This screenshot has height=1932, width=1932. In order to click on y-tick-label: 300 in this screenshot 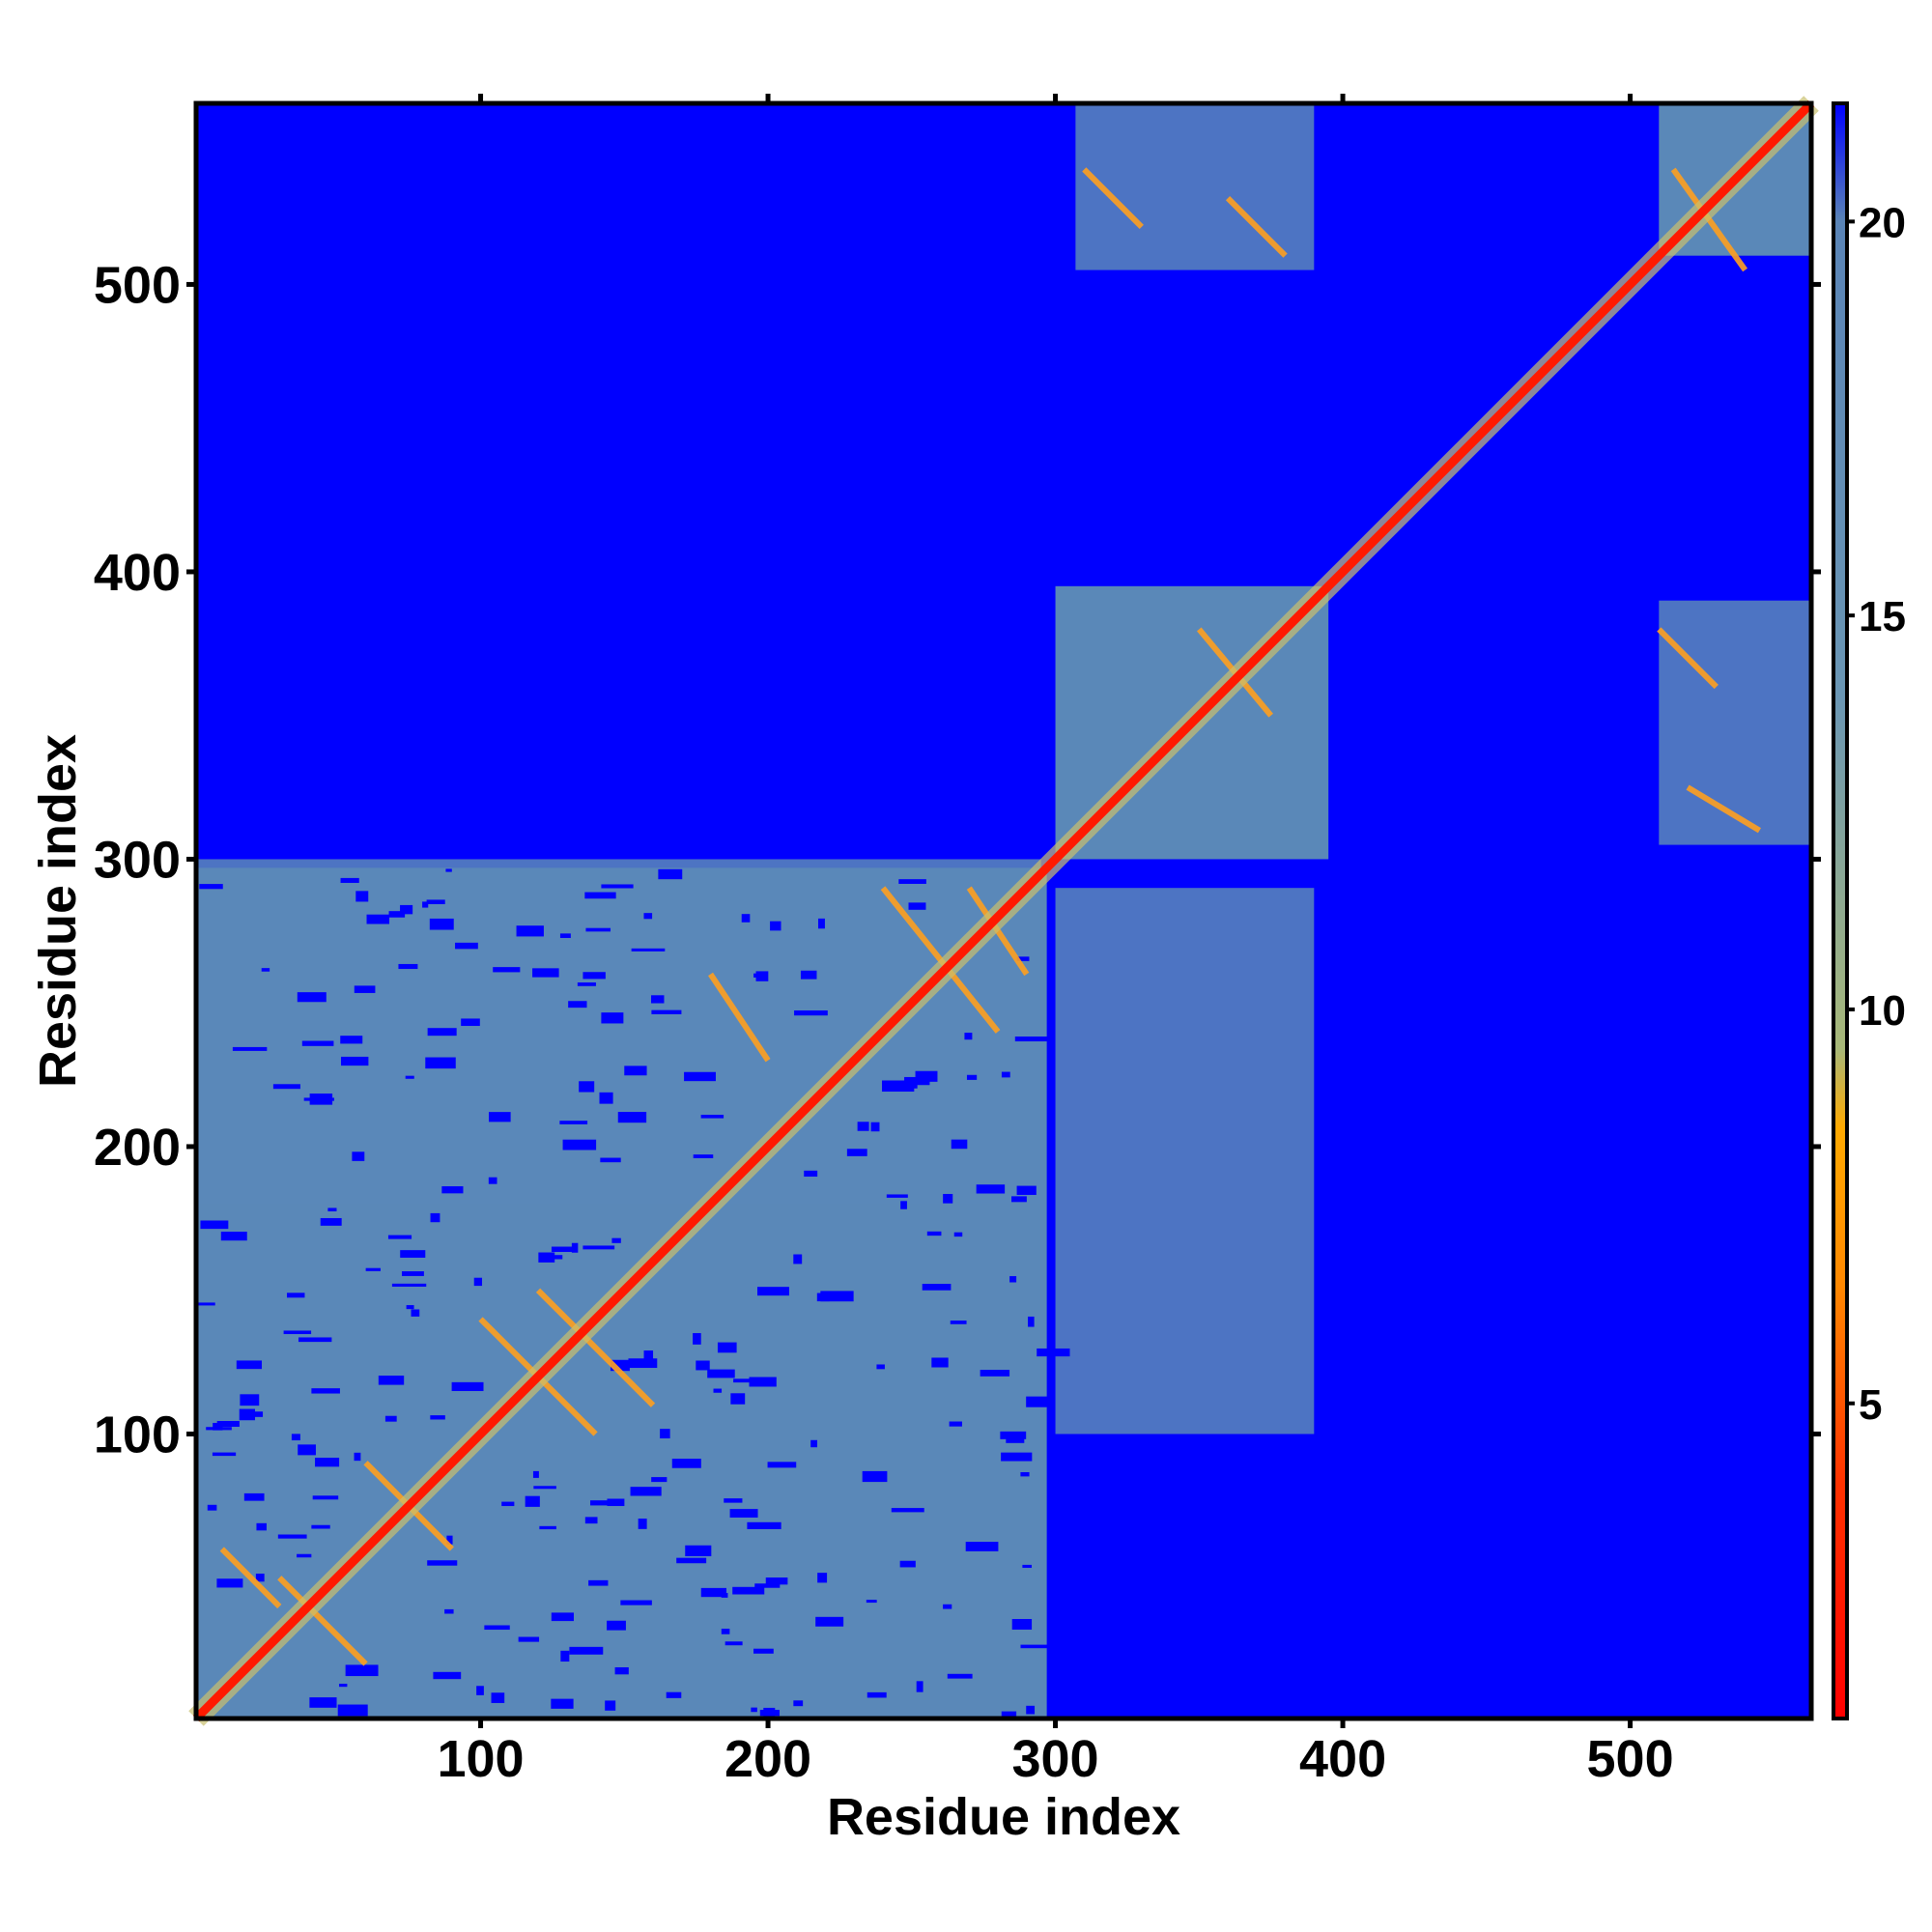, I will do `click(137, 860)`.